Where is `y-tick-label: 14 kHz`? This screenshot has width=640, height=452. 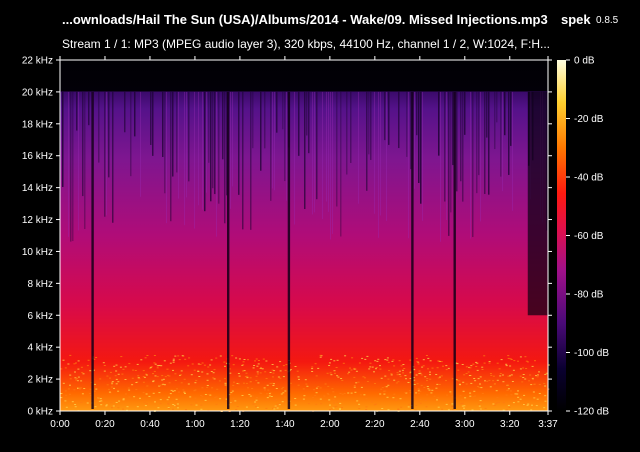 y-tick-label: 14 kHz is located at coordinates (37, 188).